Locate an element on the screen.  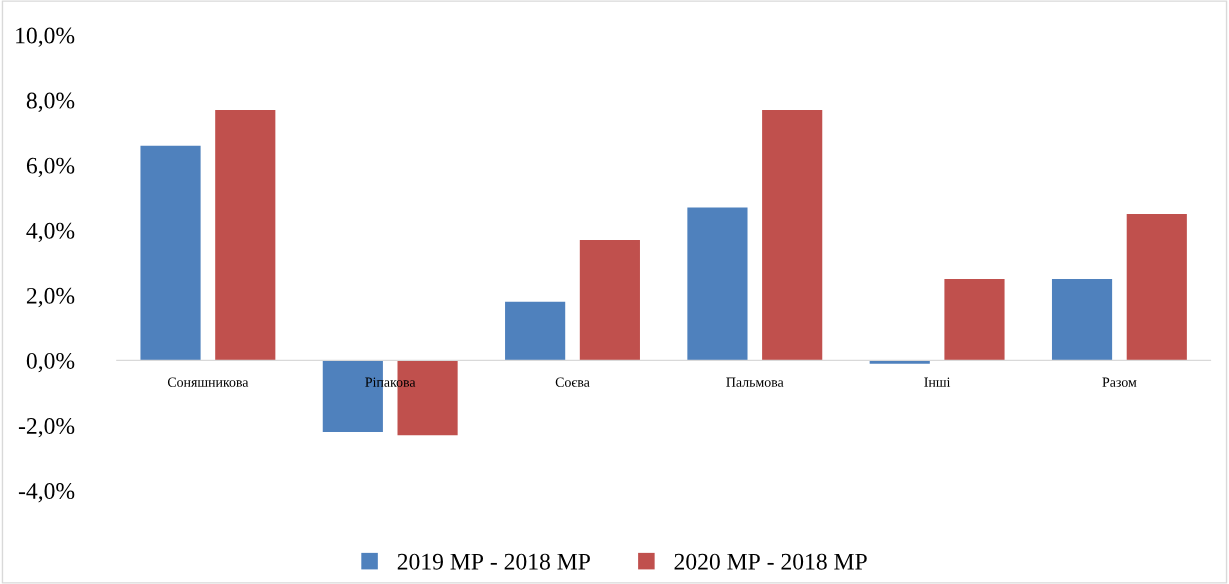
y-tick-label: 4,0% is located at coordinates (50, 232).